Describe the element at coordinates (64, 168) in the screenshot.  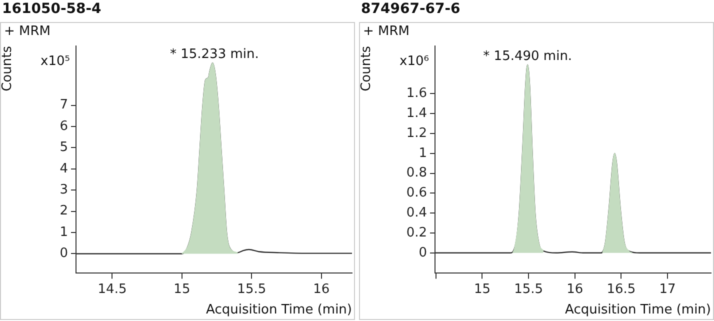
I see `y-tick-label: 4` at that location.